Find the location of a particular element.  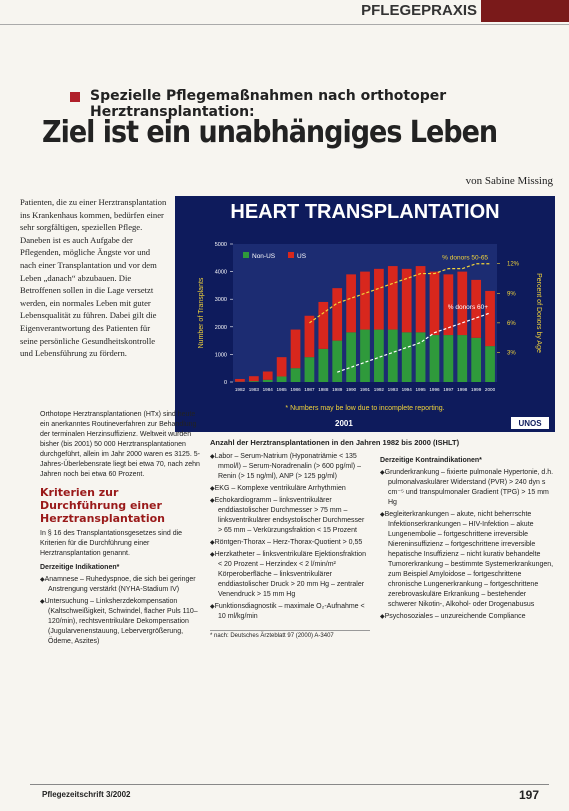

x-tick-label: 1993 is located at coordinates (393, 389).